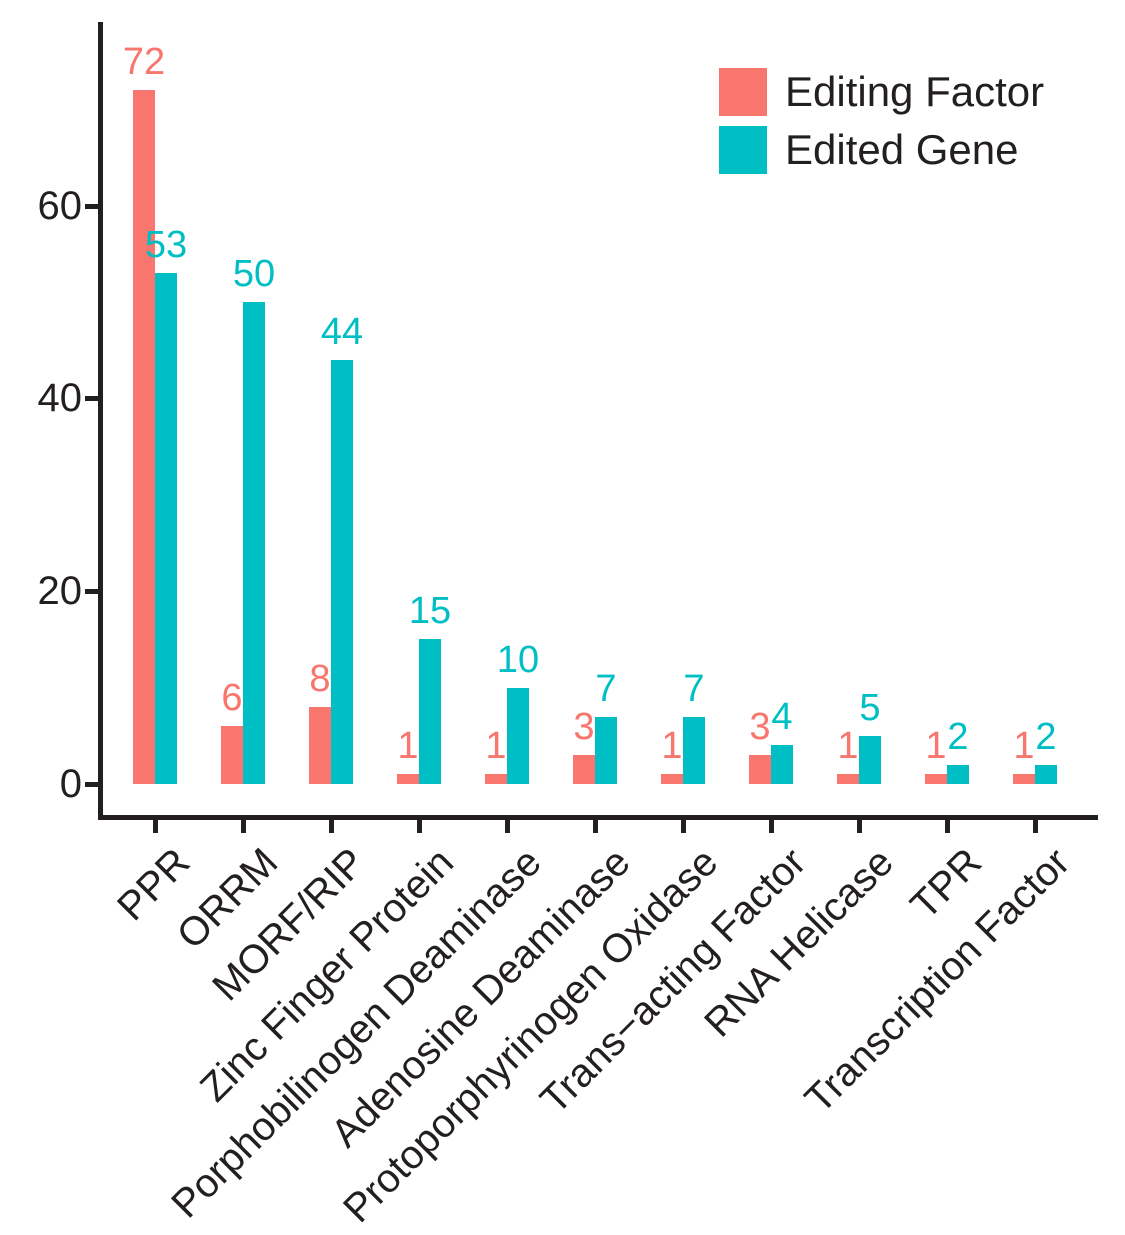 The image size is (1125, 1235). I want to click on y-tick-label: 60, so click(60, 205).